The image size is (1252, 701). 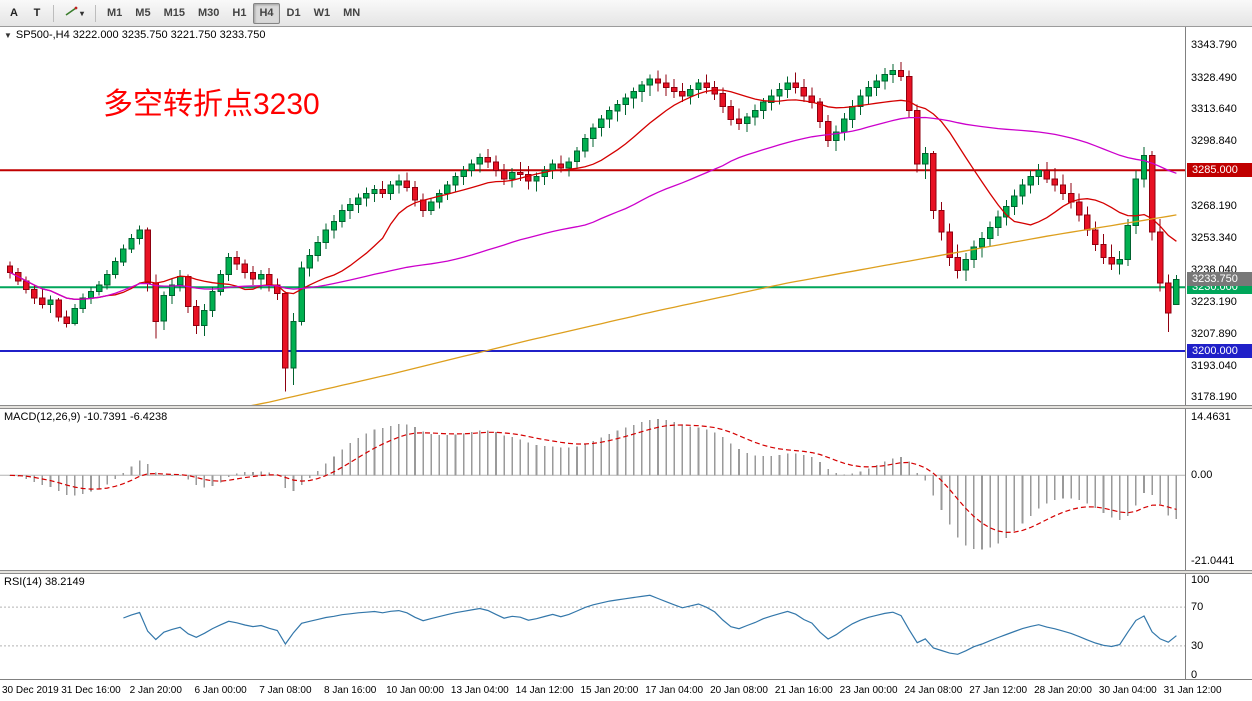 What do you see at coordinates (1214, 140) in the screenshot?
I see `price-tick-label: 3298.840` at bounding box center [1214, 140].